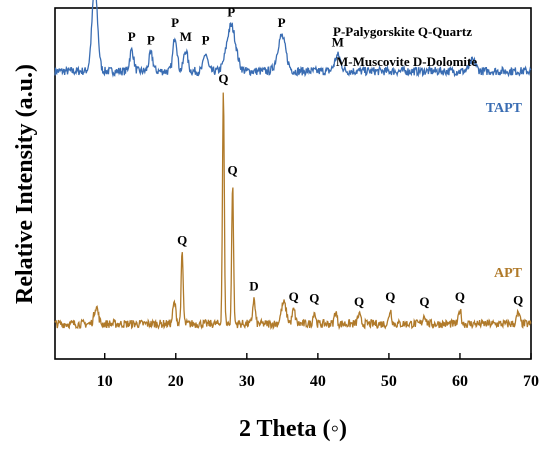 This screenshot has height=449, width=550. Describe the element at coordinates (406, 61) in the screenshot. I see `legend-line-2: M-Muscovite D-Dolomite` at that location.